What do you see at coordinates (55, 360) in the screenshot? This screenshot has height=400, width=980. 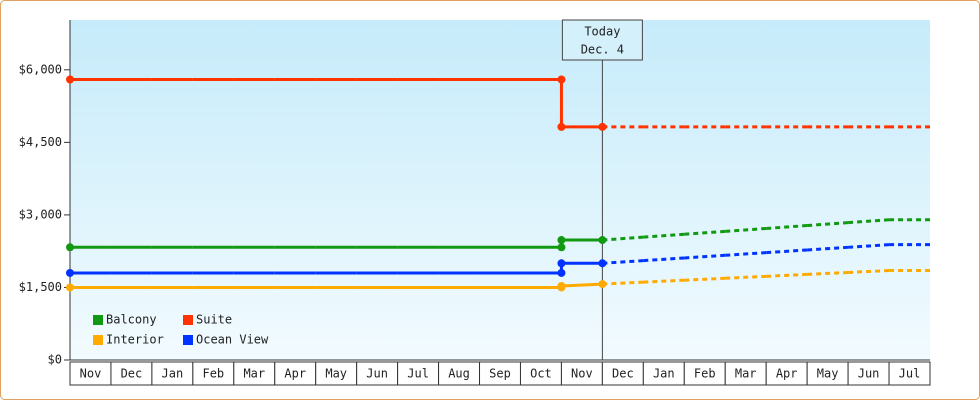 I see `y-tick-label: $0` at bounding box center [55, 360].